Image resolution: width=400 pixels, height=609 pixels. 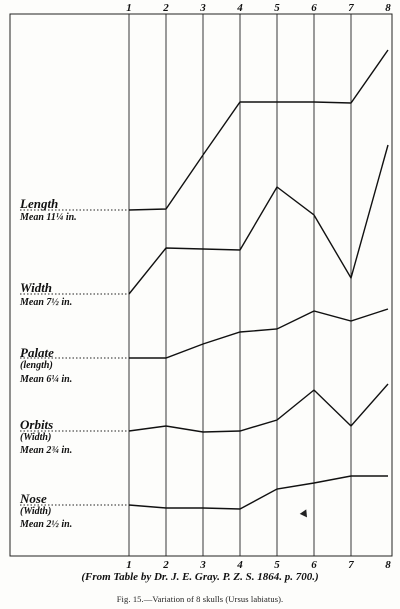 What do you see at coordinates (46, 379) in the screenshot?
I see `label-palate-mean: Mean 6¼ in.` at bounding box center [46, 379].